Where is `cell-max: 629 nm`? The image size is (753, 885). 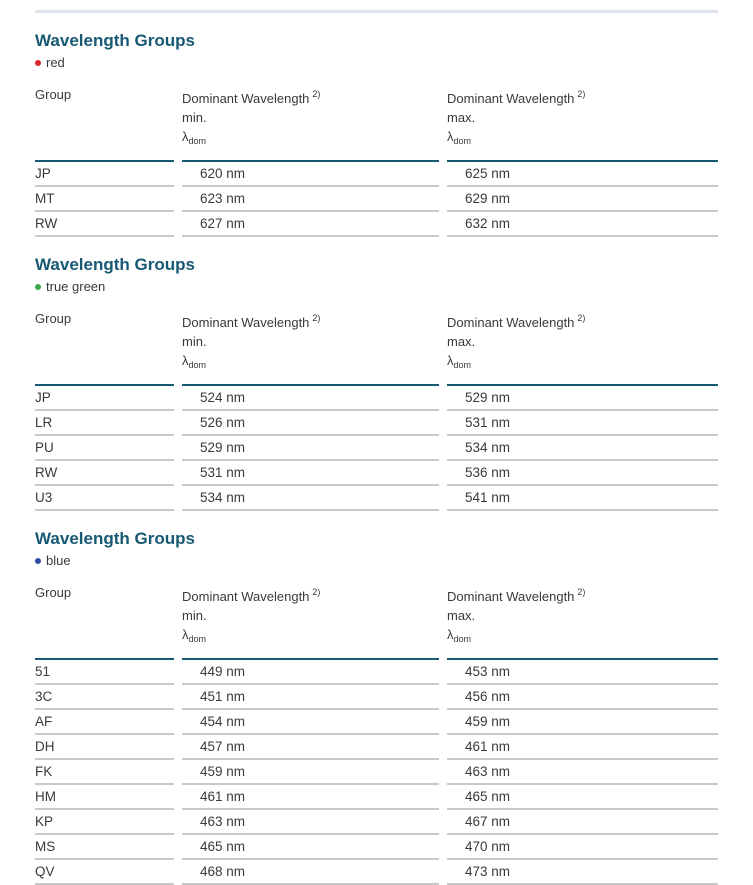 cell-max: 629 nm is located at coordinates (582, 199).